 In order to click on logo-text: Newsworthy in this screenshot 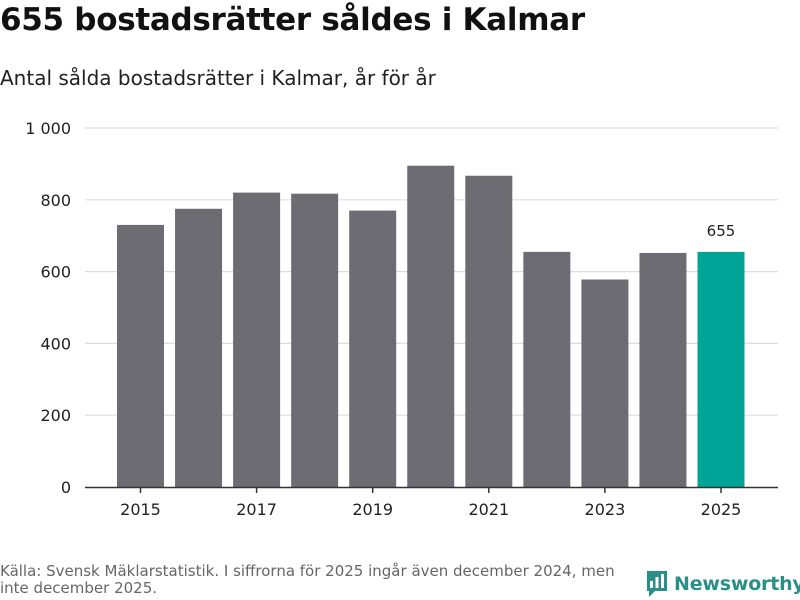, I will do `click(737, 584)`.